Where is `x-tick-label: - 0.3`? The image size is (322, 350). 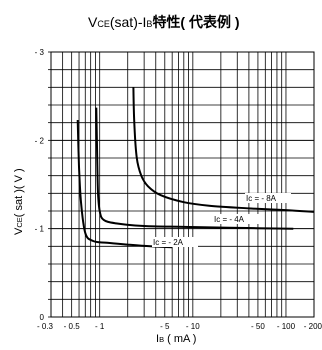 x-tick-label: - 0.3 is located at coordinates (45, 326).